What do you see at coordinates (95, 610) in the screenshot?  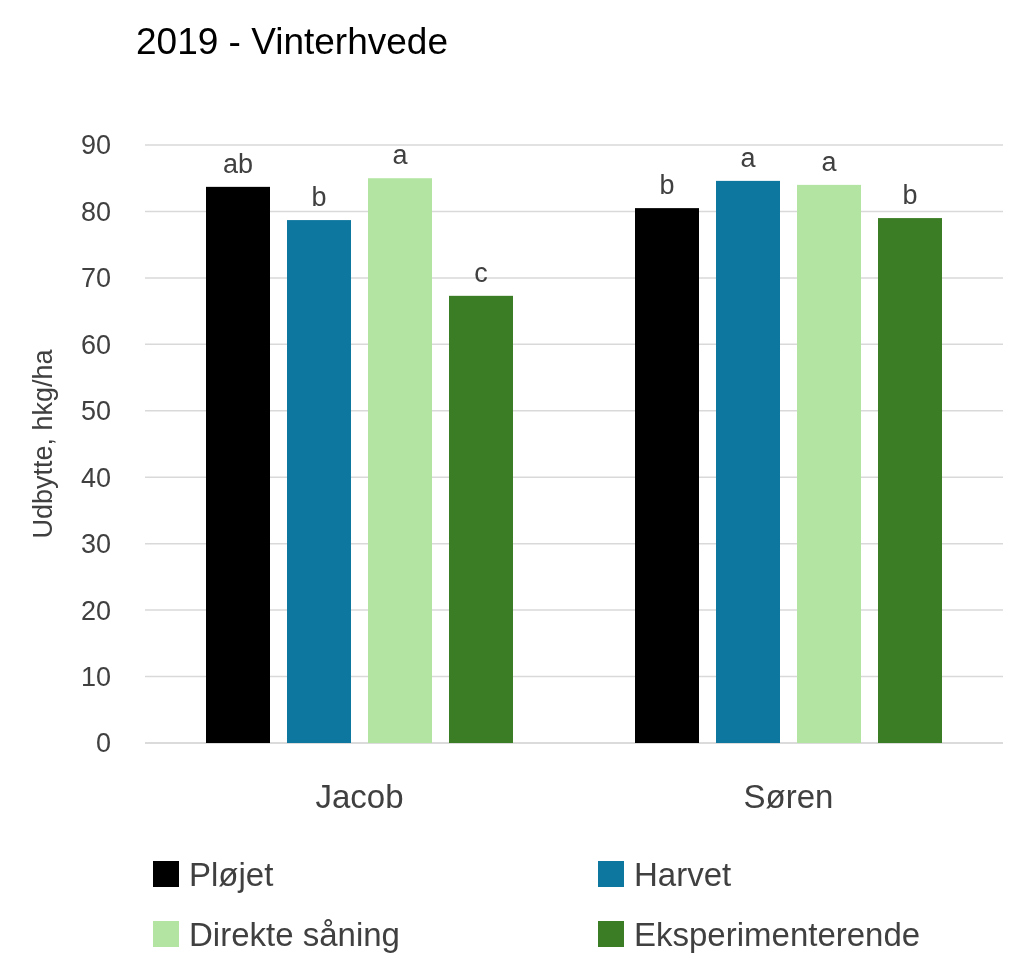 I see `y-tick-label: 20` at bounding box center [95, 610].